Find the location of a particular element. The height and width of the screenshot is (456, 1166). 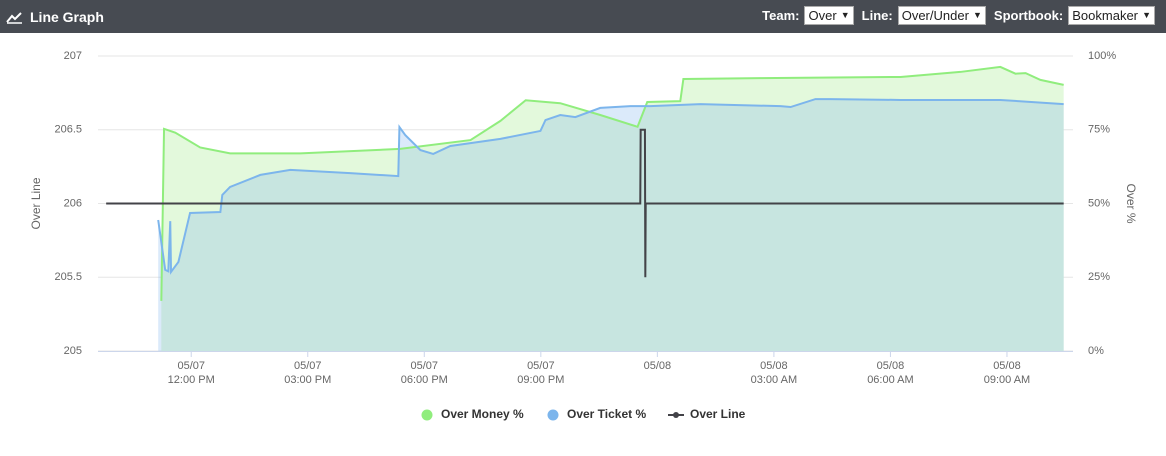

filter-select: Bookmaker is located at coordinates (1111, 15).